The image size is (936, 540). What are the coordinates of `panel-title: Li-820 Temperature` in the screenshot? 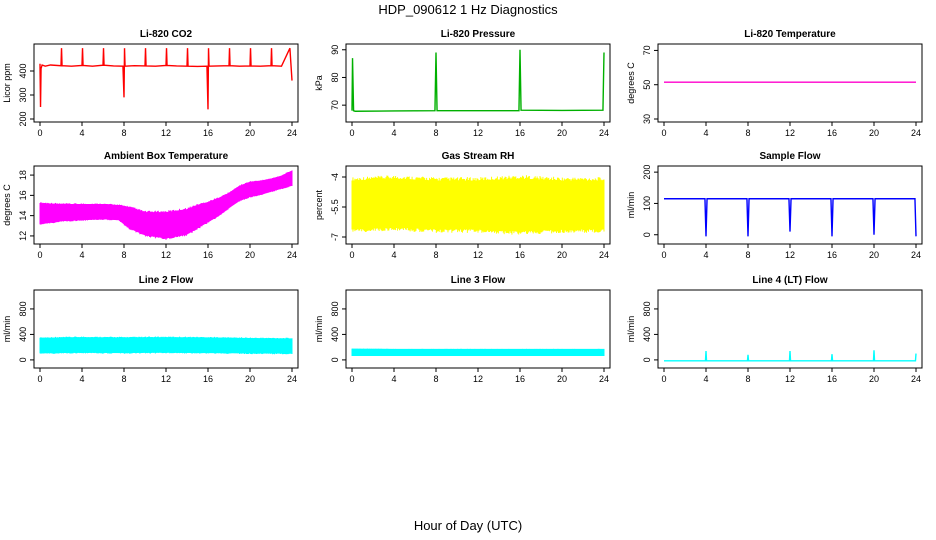 It's located at (790, 34).